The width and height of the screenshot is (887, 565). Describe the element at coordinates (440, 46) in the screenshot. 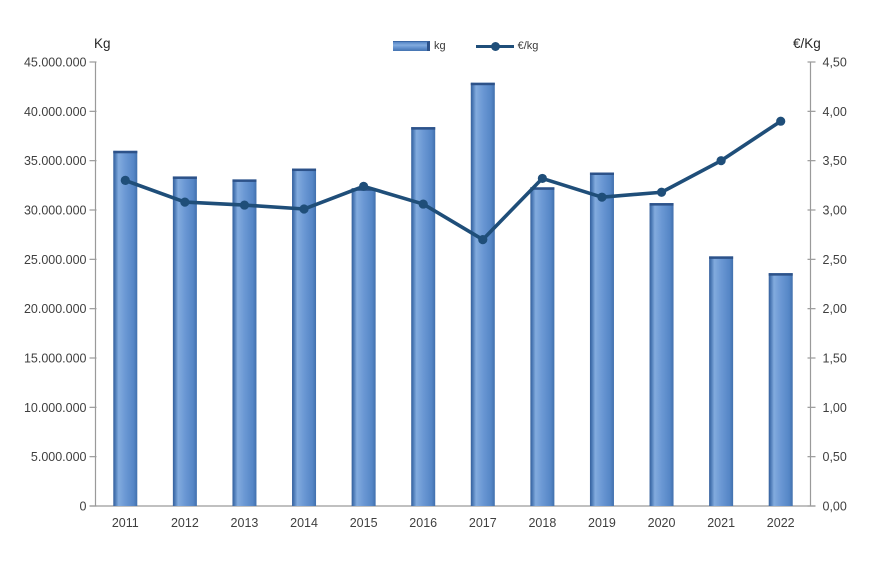

I see `legend-label-kg: kg` at that location.